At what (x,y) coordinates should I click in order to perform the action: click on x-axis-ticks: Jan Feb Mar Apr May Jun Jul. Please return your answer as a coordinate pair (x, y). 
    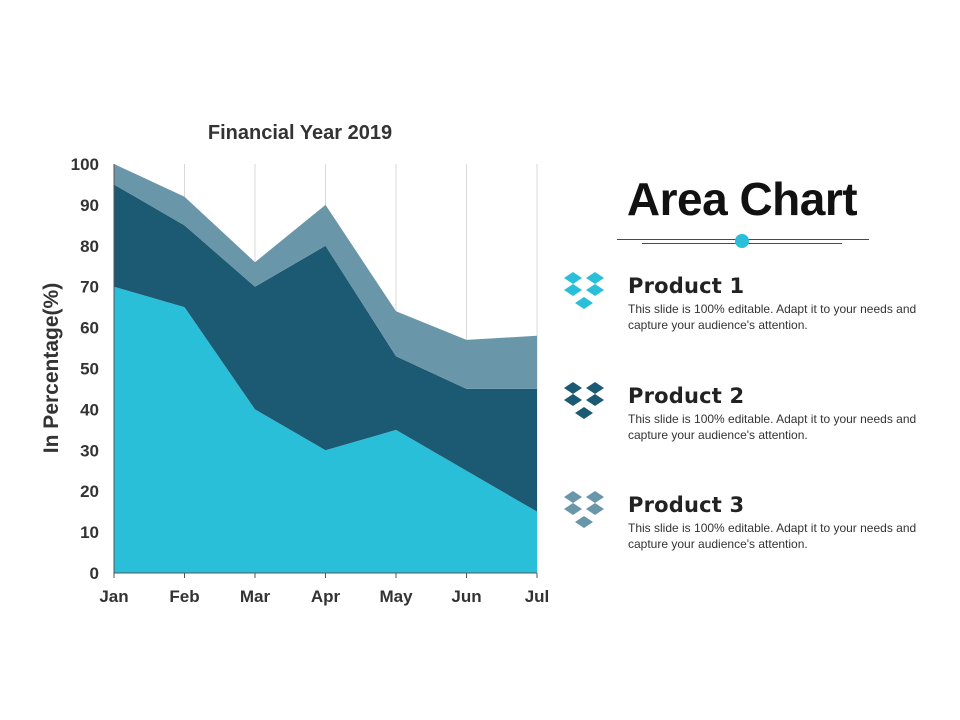
    Looking at the image, I should click on (324, 589).